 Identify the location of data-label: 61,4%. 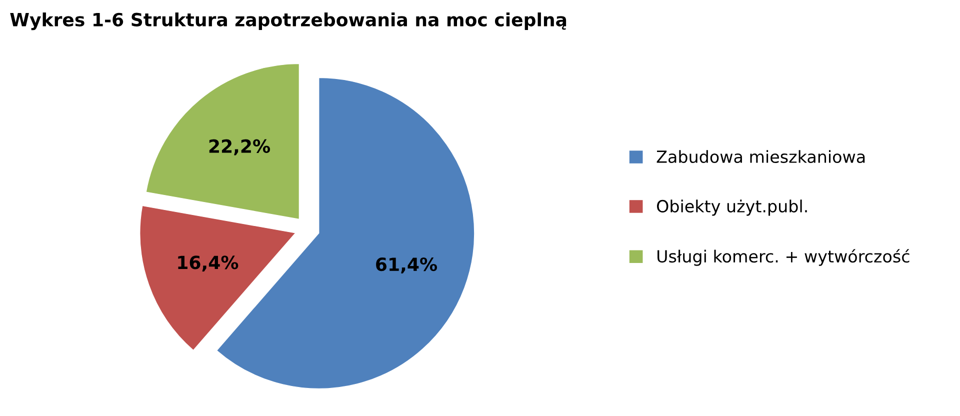
(407, 265).